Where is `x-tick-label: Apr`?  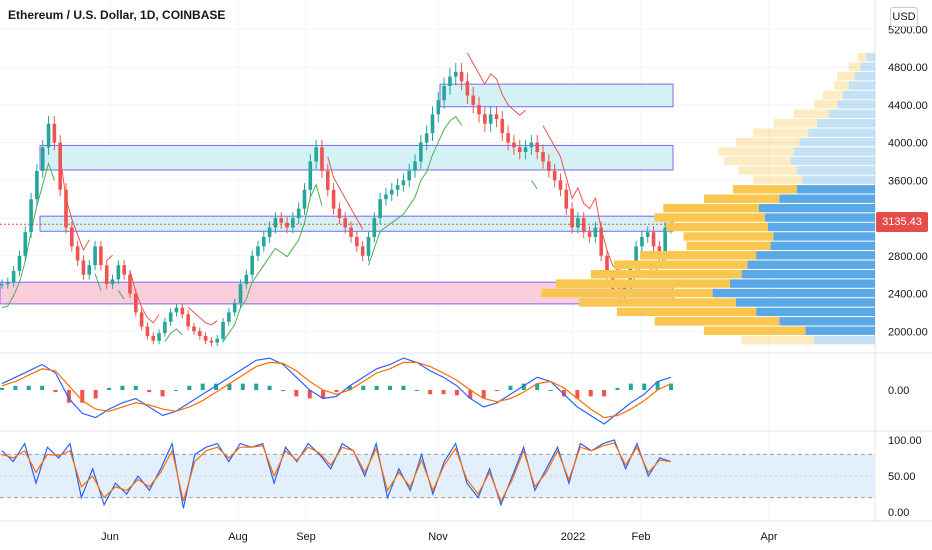 x-tick-label: Apr is located at coordinates (768, 537).